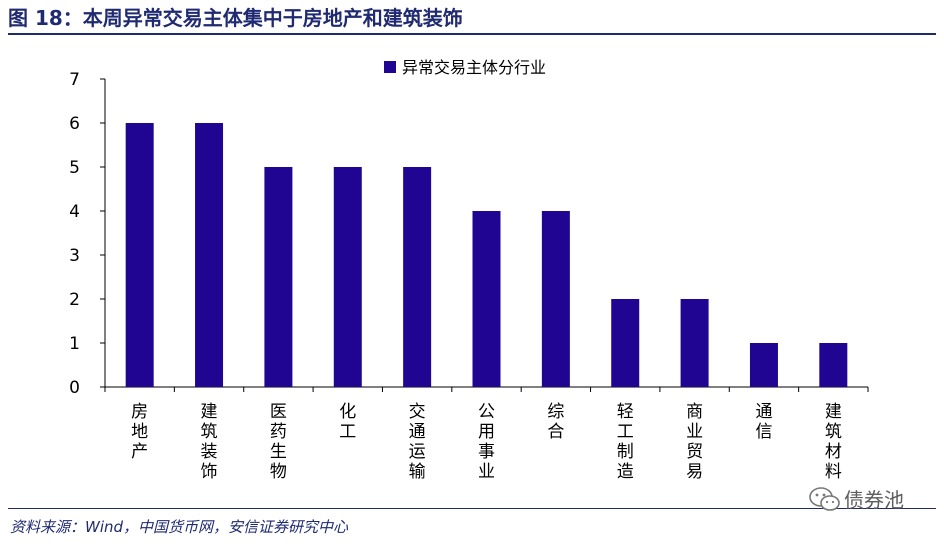 The height and width of the screenshot is (544, 944). What do you see at coordinates (625, 442) in the screenshot?
I see `category-label: 轻工制造` at bounding box center [625, 442].